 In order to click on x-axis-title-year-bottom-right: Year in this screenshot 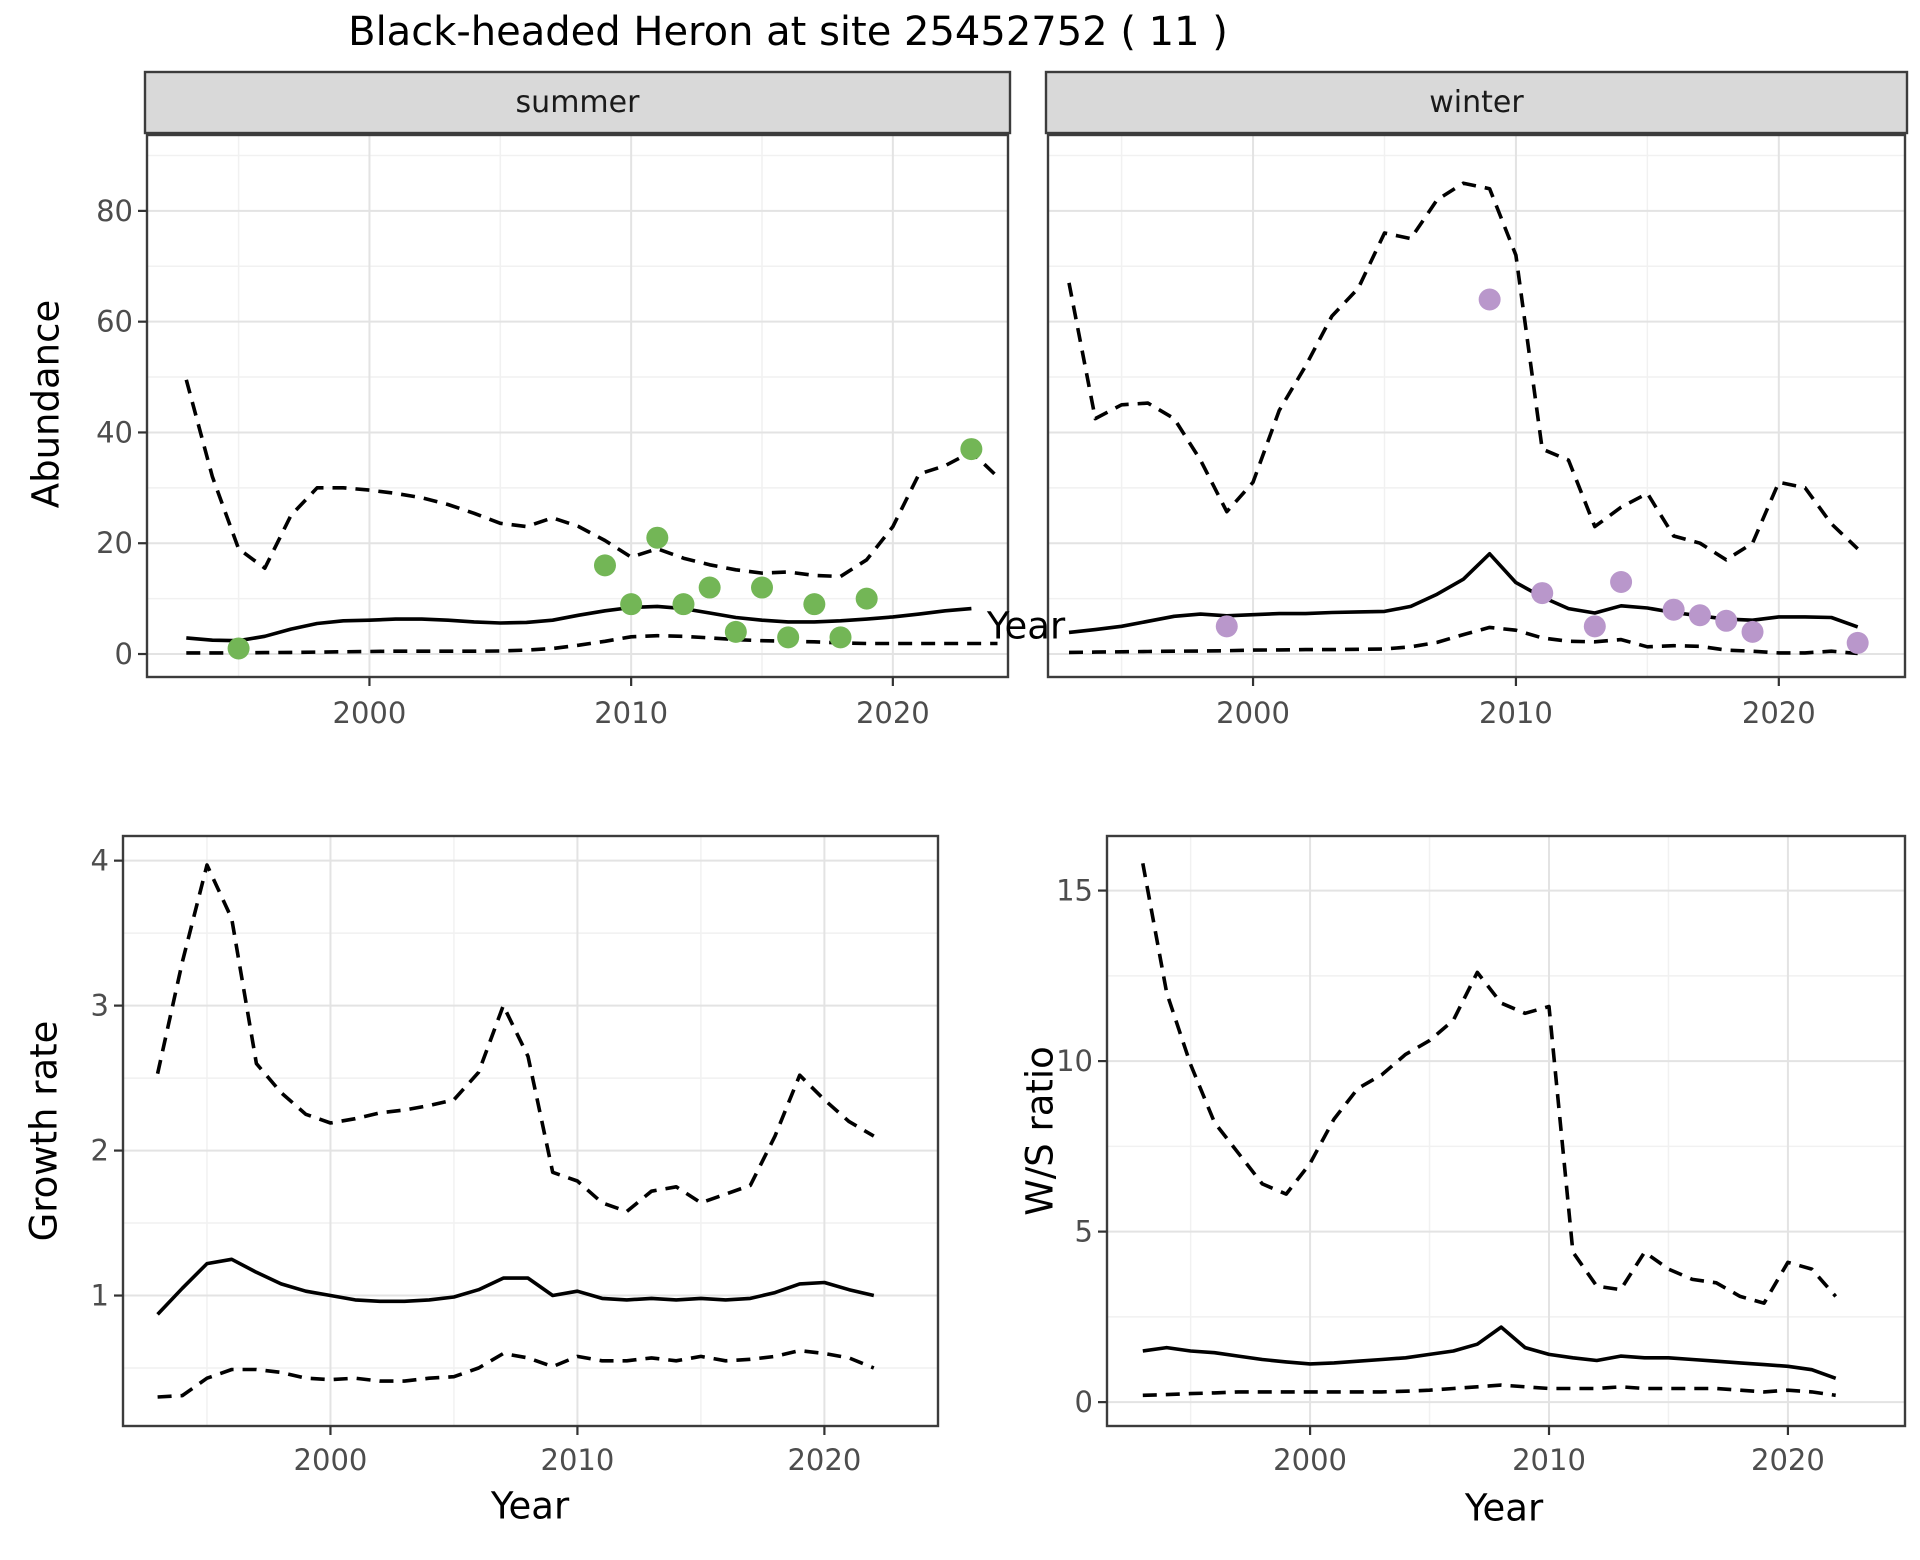, I will do `click(1504, 1508)`.